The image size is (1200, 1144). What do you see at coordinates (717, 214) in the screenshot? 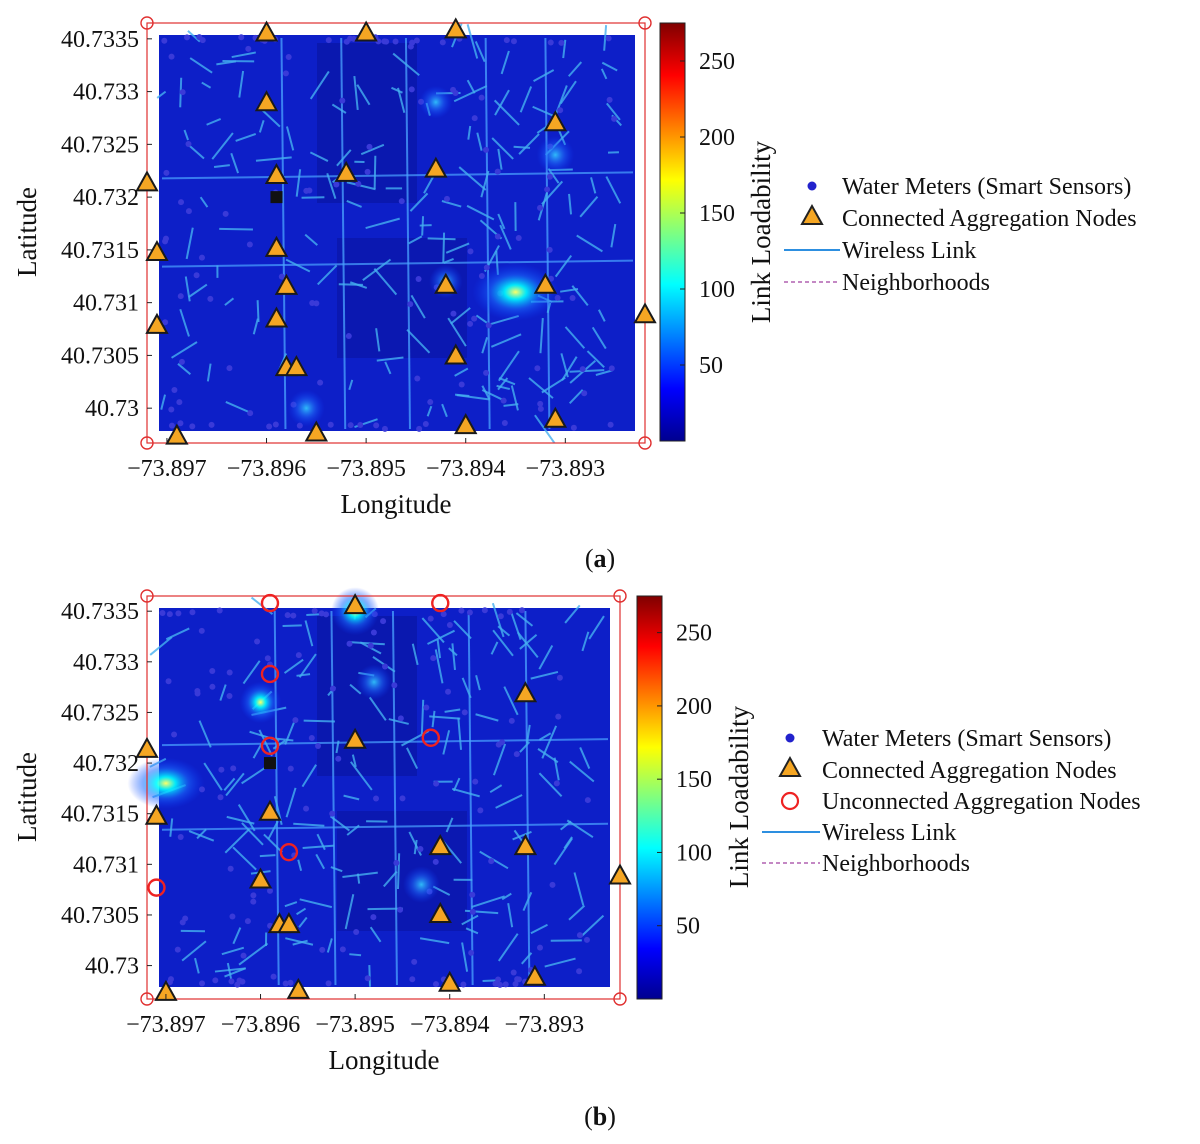
I see `colorbar-tick-label: 150` at bounding box center [717, 214].